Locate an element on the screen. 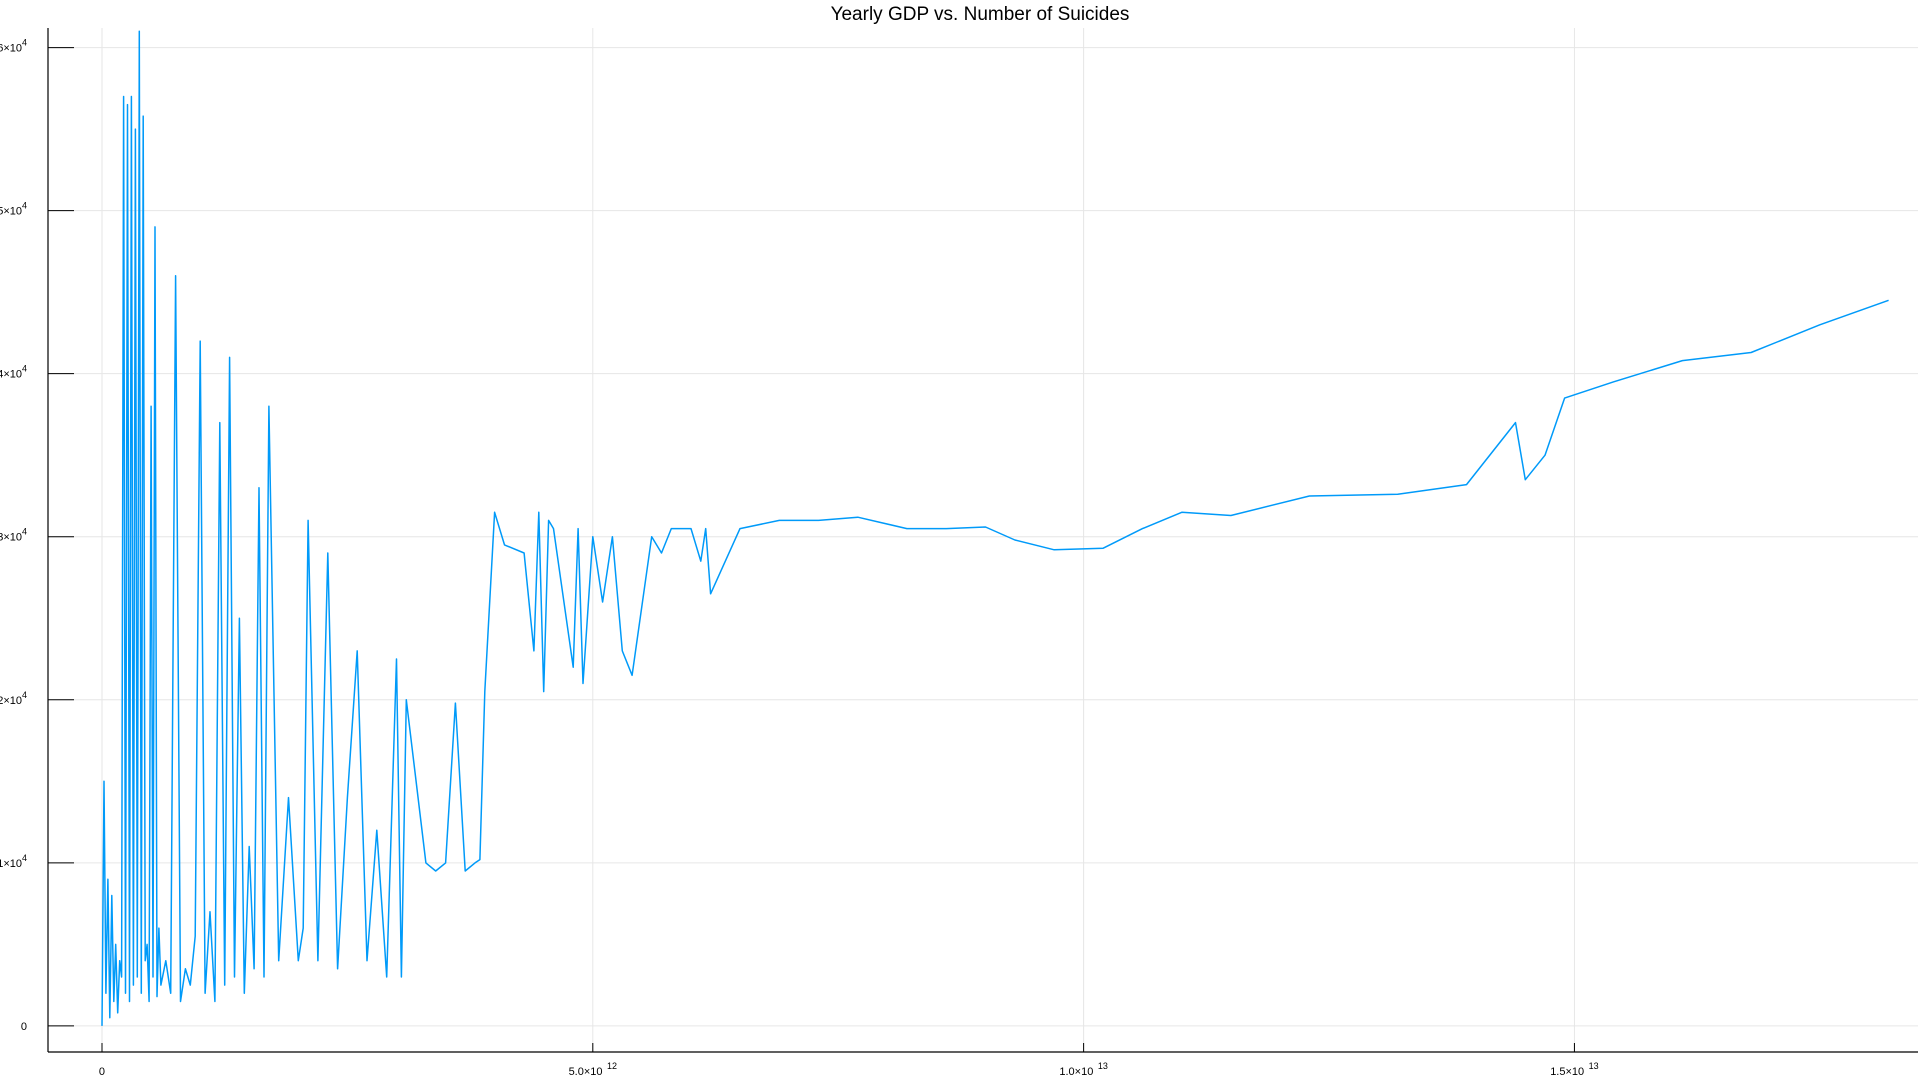 This screenshot has height=1085, width=1920. x-ticks: 0 5.0×10 12 1.0×10 13 1.5×10 13 is located at coordinates (849, 1060).